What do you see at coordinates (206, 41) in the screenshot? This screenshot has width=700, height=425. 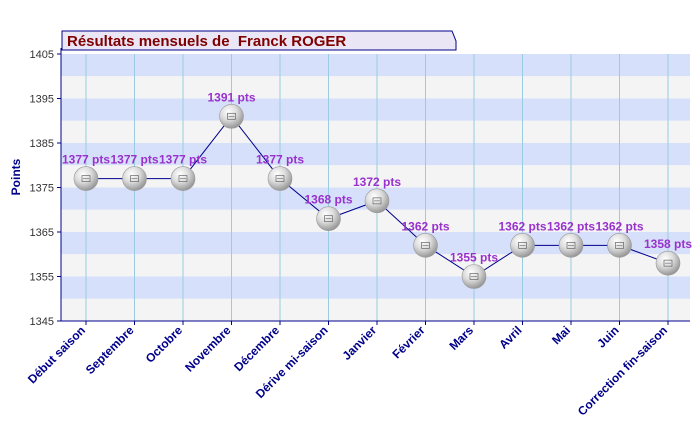 I see `chart-title: Résultats mensuels de Franck ROGER` at bounding box center [206, 41].